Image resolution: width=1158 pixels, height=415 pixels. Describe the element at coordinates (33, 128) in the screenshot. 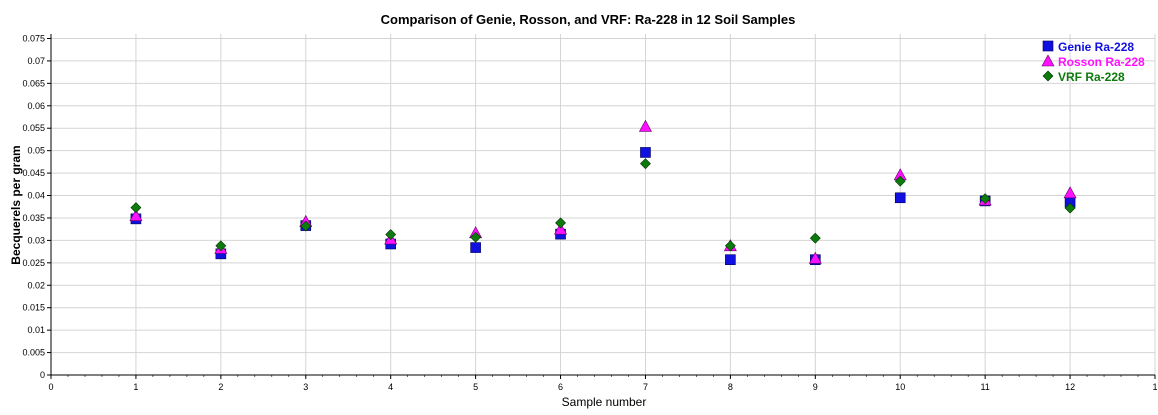

I see `y-tick-label: 0.055` at that location.